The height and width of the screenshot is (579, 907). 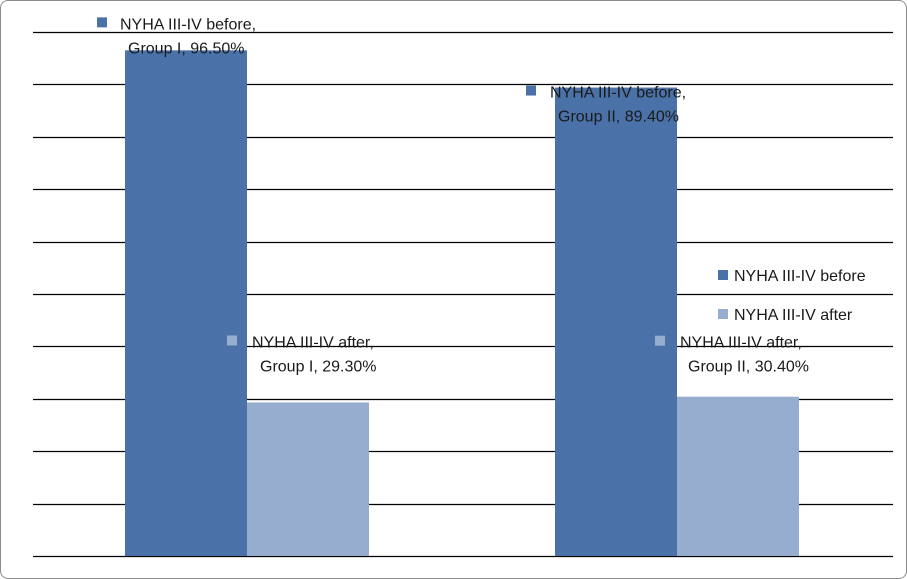 What do you see at coordinates (318, 366) in the screenshot?
I see `data-label: Group I, 29.30%` at bounding box center [318, 366].